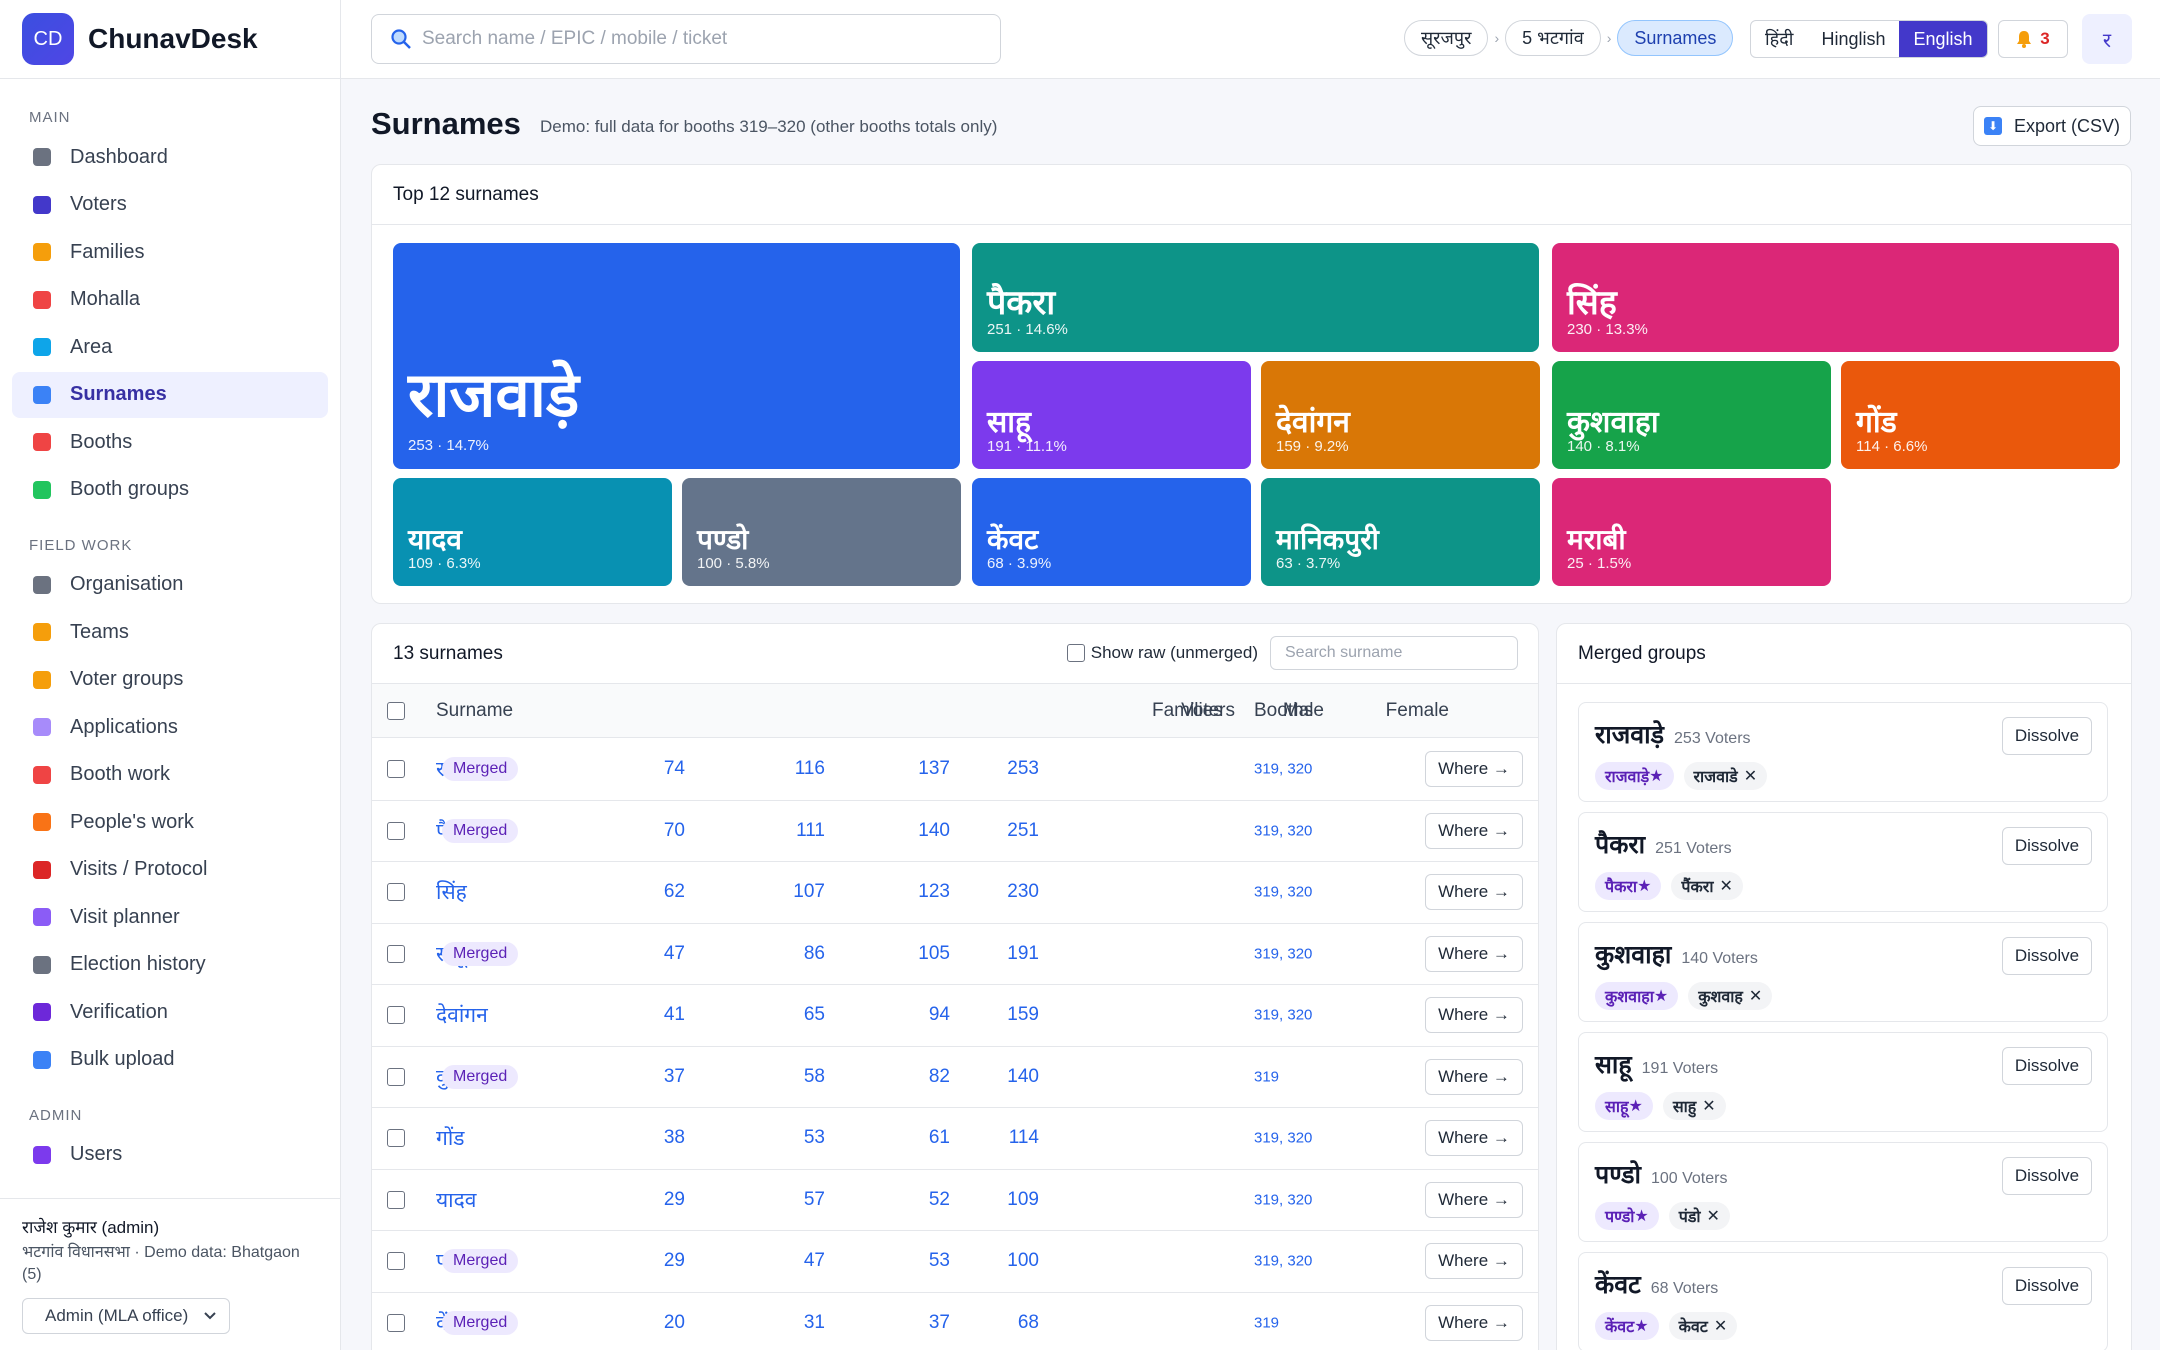  Describe the element at coordinates (674, 1015) in the screenshot. I see `families-cell: 41` at that location.